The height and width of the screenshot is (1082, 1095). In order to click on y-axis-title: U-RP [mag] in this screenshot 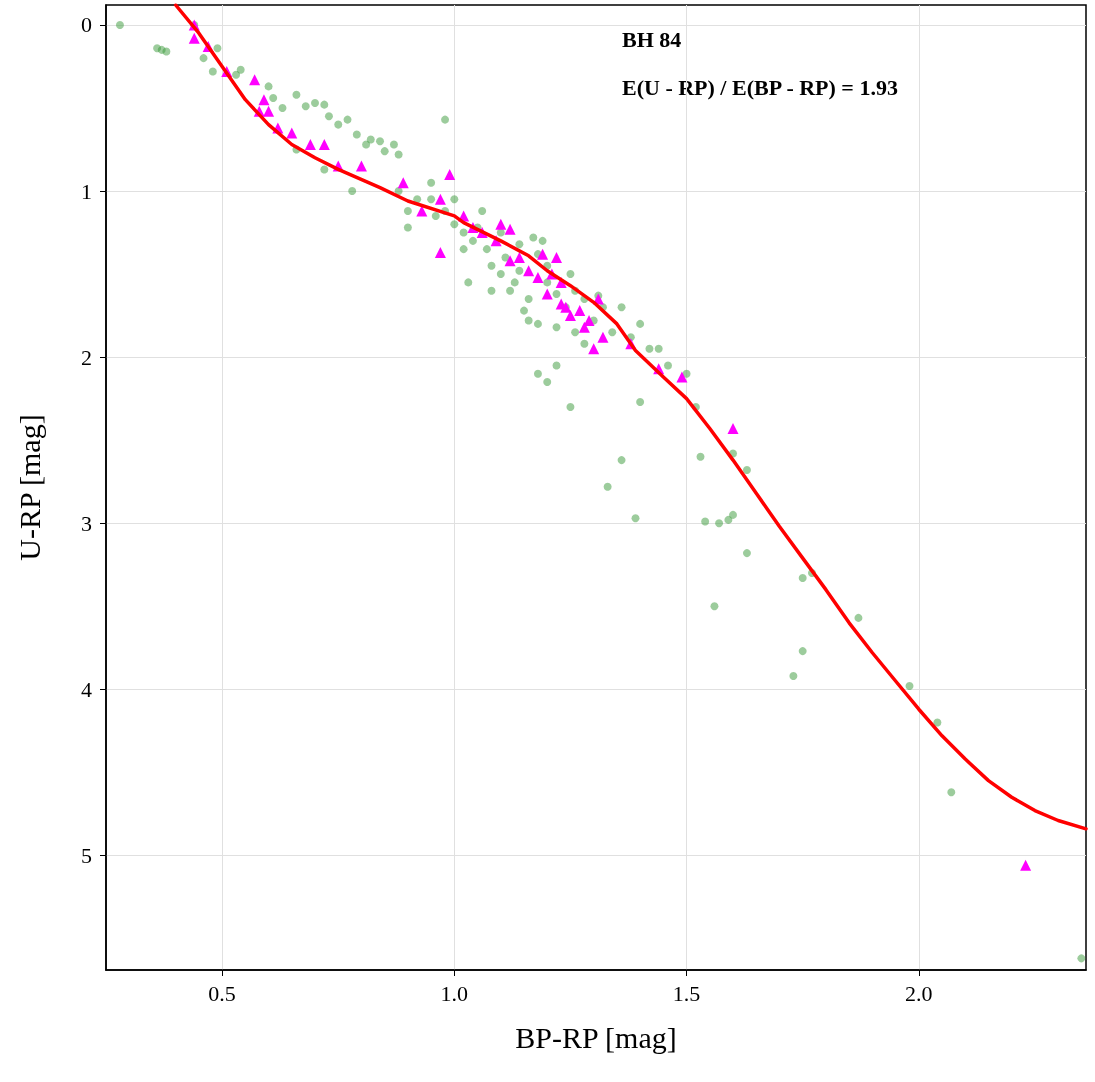, I will do `click(29, 487)`.